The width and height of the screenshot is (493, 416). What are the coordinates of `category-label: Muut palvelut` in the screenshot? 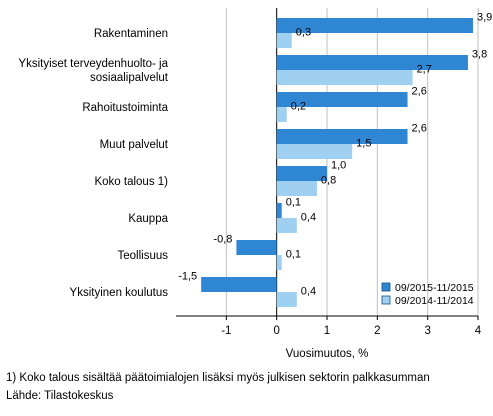 It's located at (134, 145).